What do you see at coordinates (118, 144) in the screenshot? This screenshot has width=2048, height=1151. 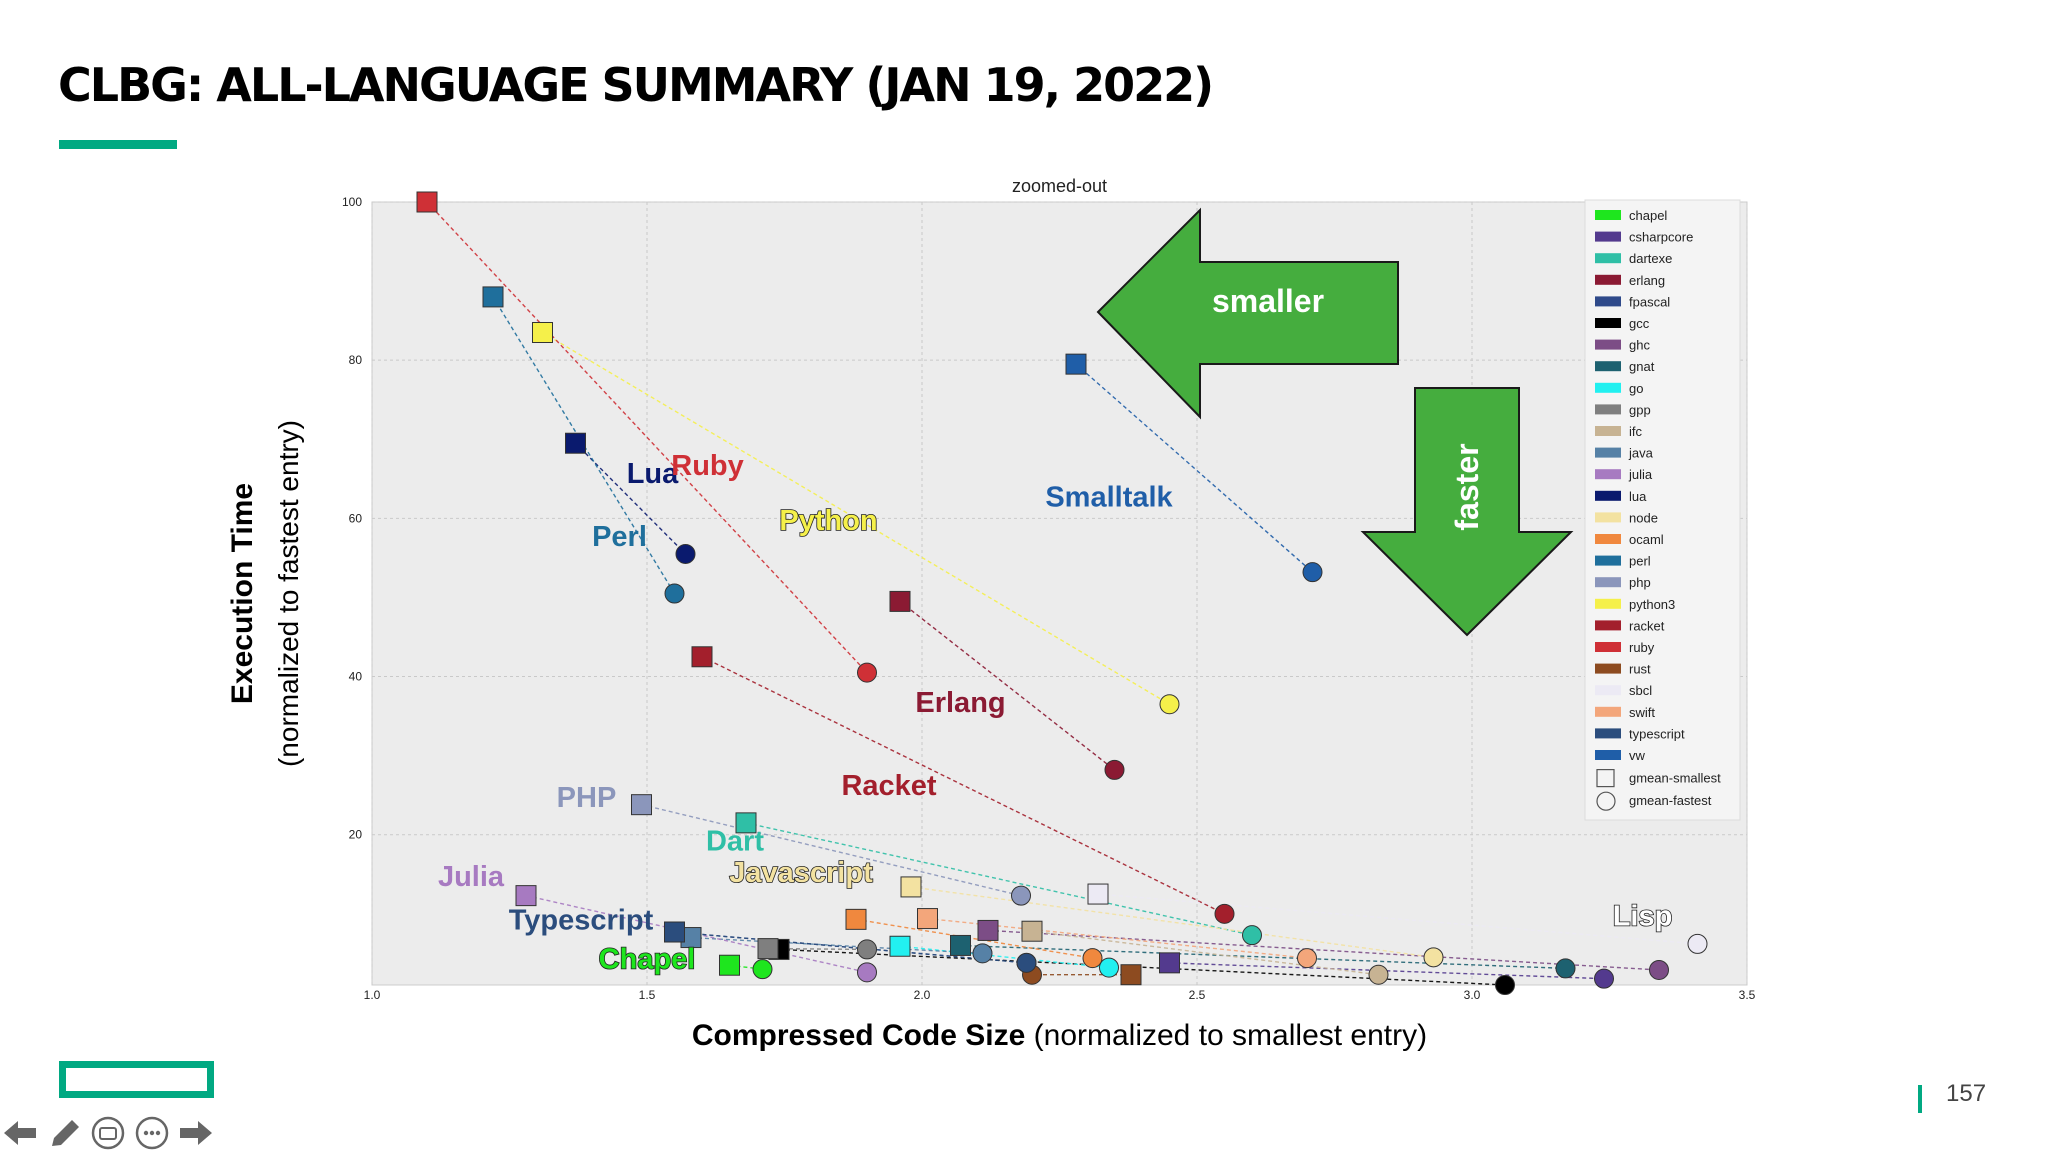 I see `title-accent-bar` at bounding box center [118, 144].